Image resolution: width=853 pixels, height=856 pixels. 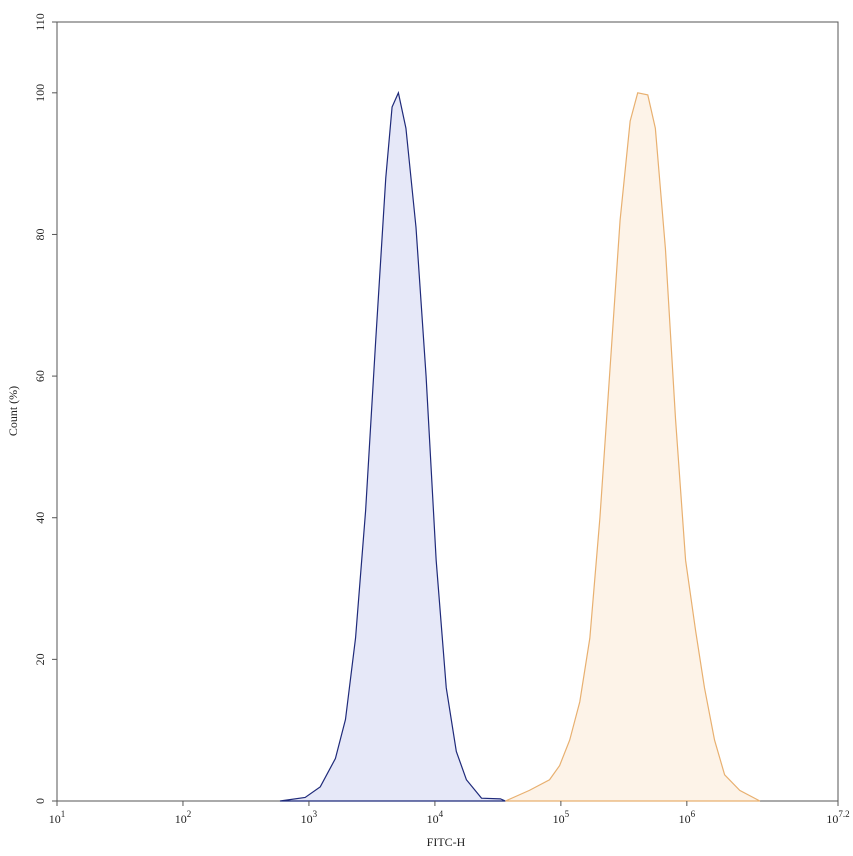 What do you see at coordinates (40, 93) in the screenshot?
I see `y-tick-label: 100` at bounding box center [40, 93].